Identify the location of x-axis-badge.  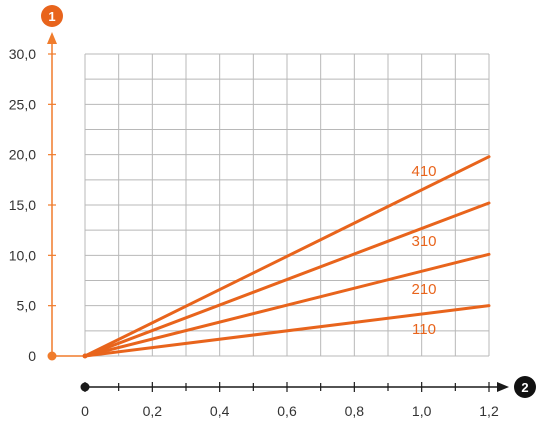
(525, 387).